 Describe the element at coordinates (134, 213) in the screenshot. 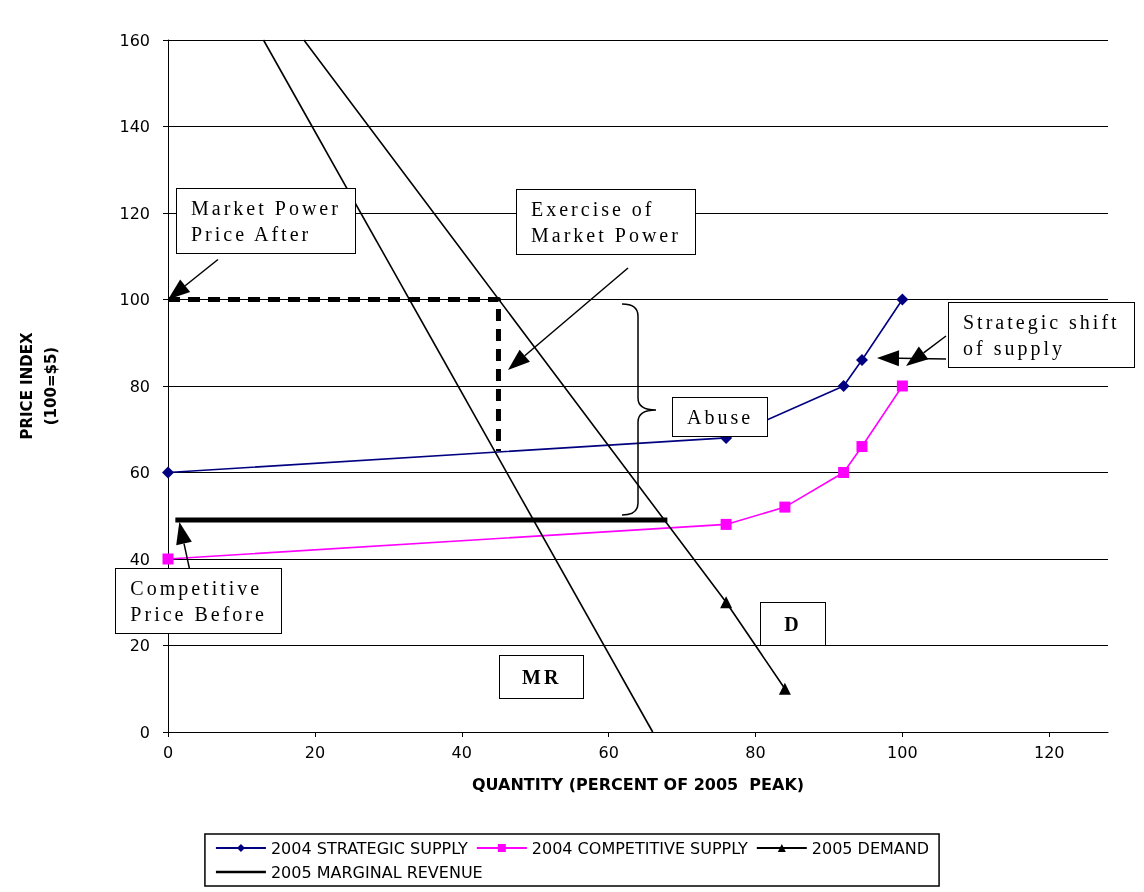

I see `y-tick-label: 120` at that location.